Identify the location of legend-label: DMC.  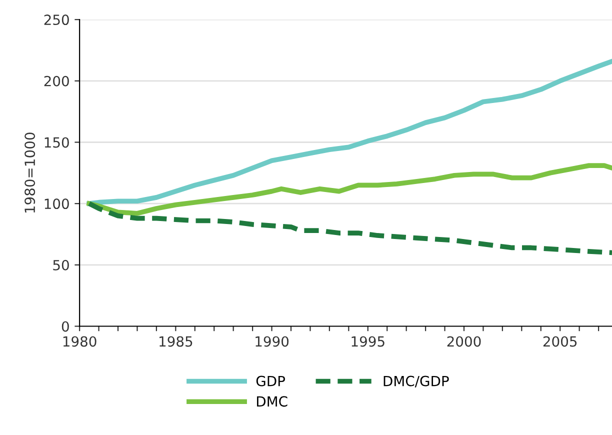
(272, 401).